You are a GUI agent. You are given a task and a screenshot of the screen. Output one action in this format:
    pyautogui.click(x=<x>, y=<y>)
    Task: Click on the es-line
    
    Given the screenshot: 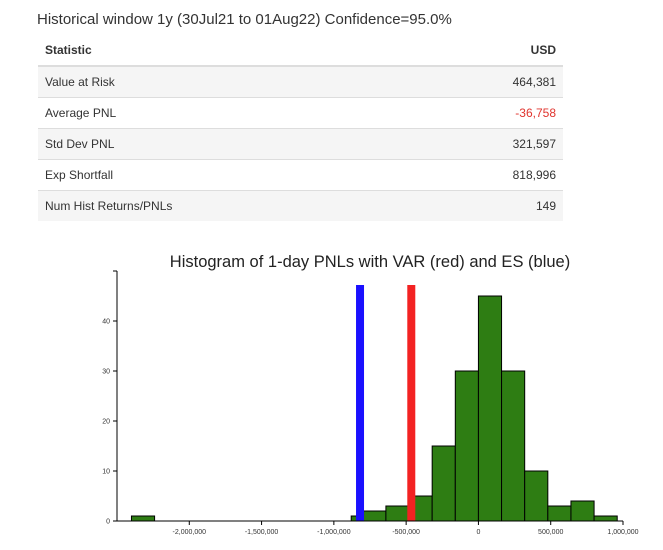 What is the action you would take?
    pyautogui.click(x=360, y=403)
    